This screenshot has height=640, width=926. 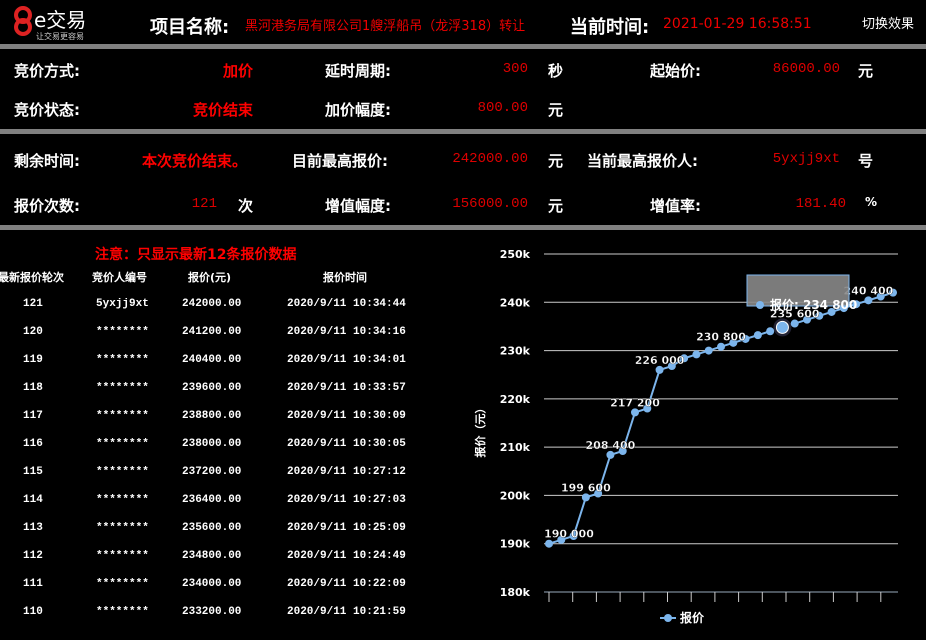 I want to click on bid-method-label: 竞价方式:, so click(x=47, y=71).